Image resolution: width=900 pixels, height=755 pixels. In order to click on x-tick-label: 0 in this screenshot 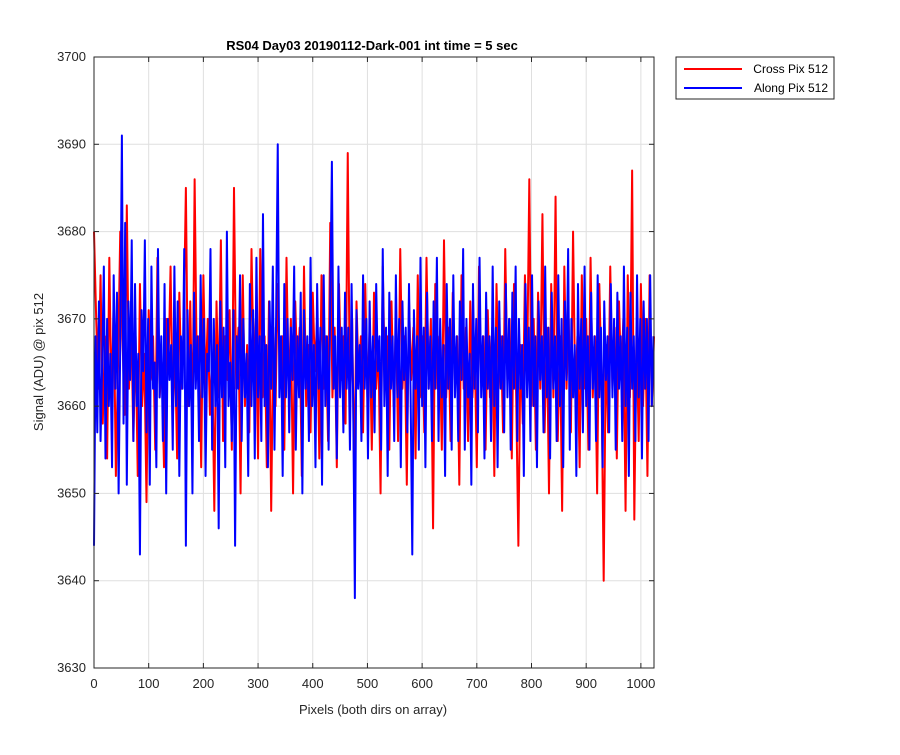, I will do `click(93, 683)`.